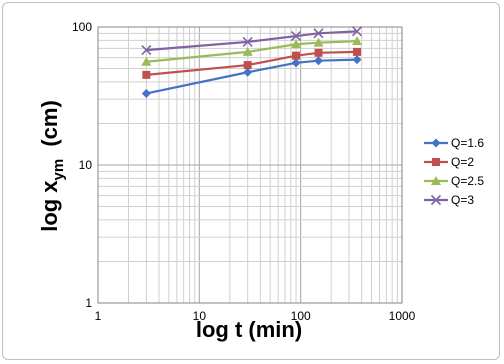 The height and width of the screenshot is (364, 504). What do you see at coordinates (88, 303) in the screenshot?
I see `y-tick-label: 1` at bounding box center [88, 303].